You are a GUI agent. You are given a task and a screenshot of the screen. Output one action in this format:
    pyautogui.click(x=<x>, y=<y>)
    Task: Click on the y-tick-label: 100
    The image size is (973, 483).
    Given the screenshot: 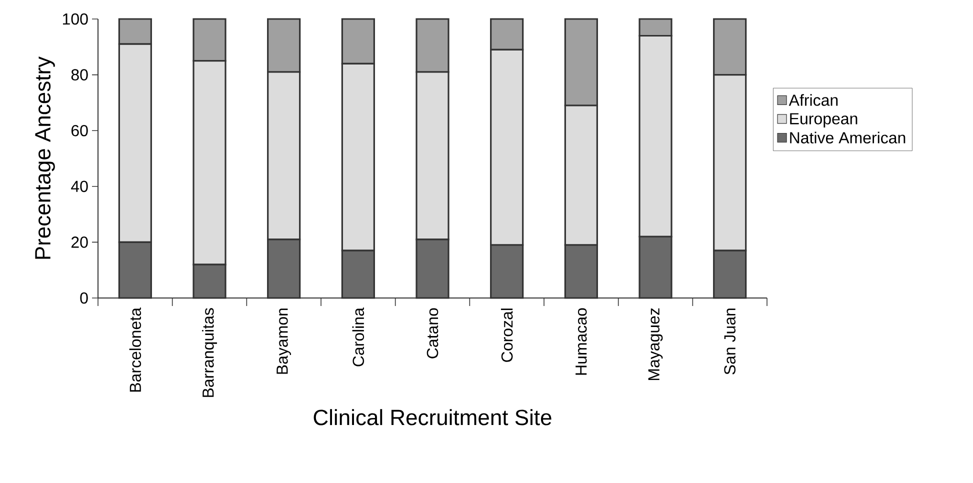 What is the action you would take?
    pyautogui.click(x=75, y=19)
    